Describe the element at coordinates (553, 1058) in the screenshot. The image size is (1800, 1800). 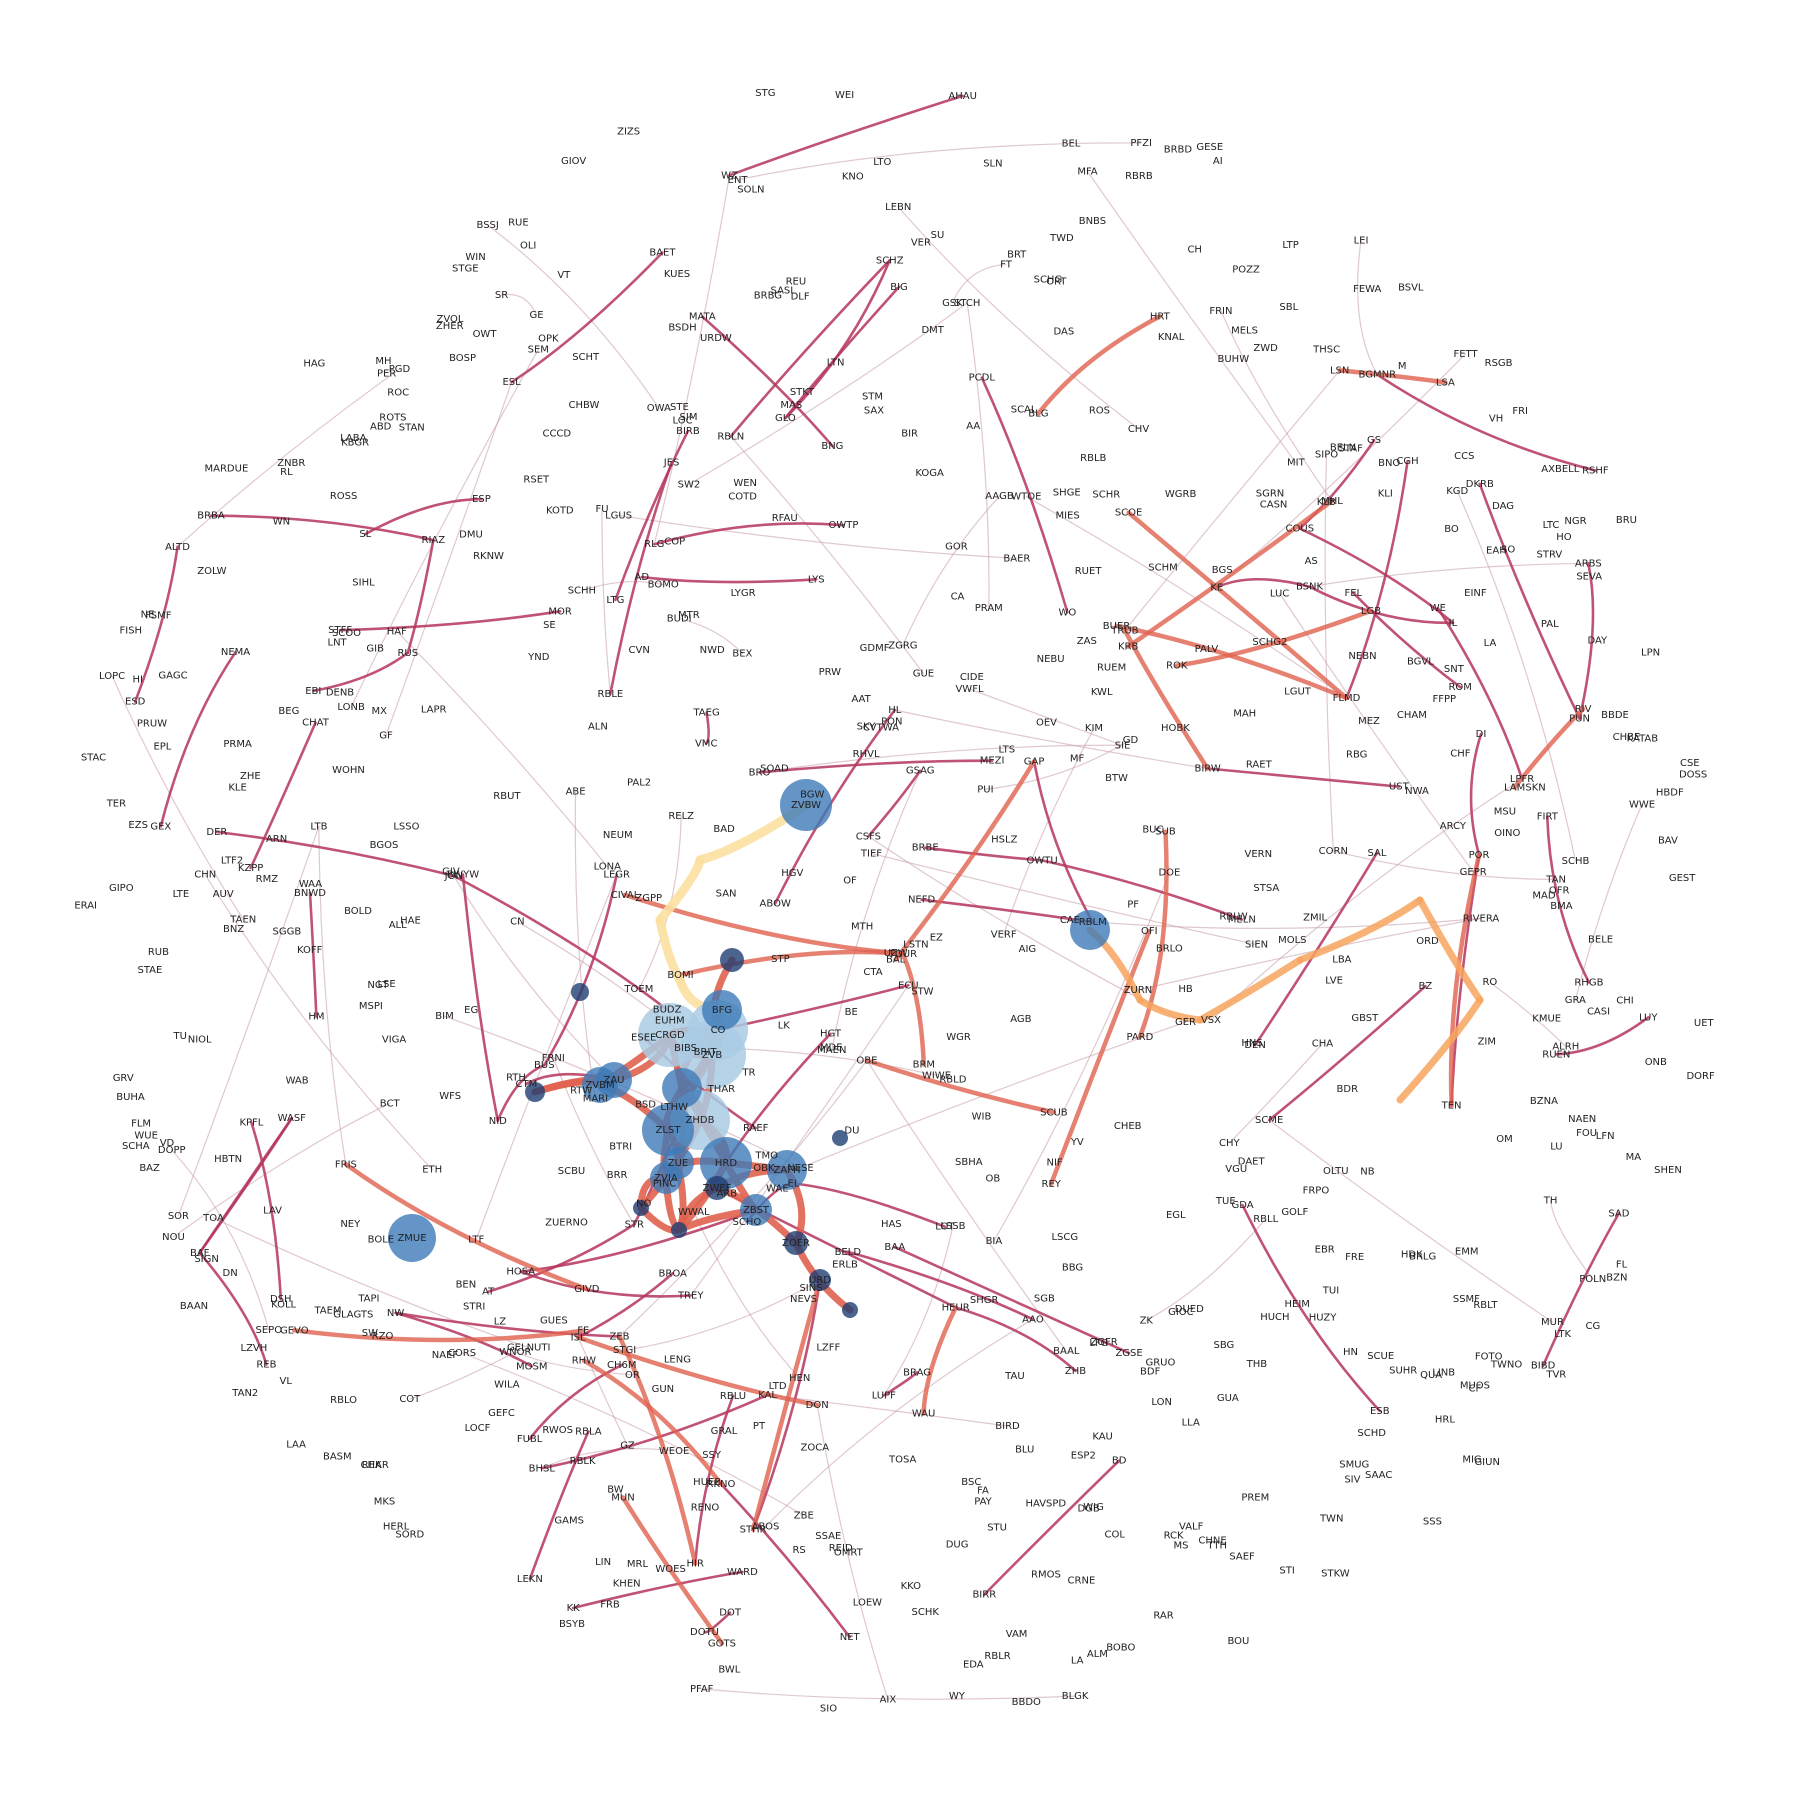
I see `node-label: FRNI` at that location.